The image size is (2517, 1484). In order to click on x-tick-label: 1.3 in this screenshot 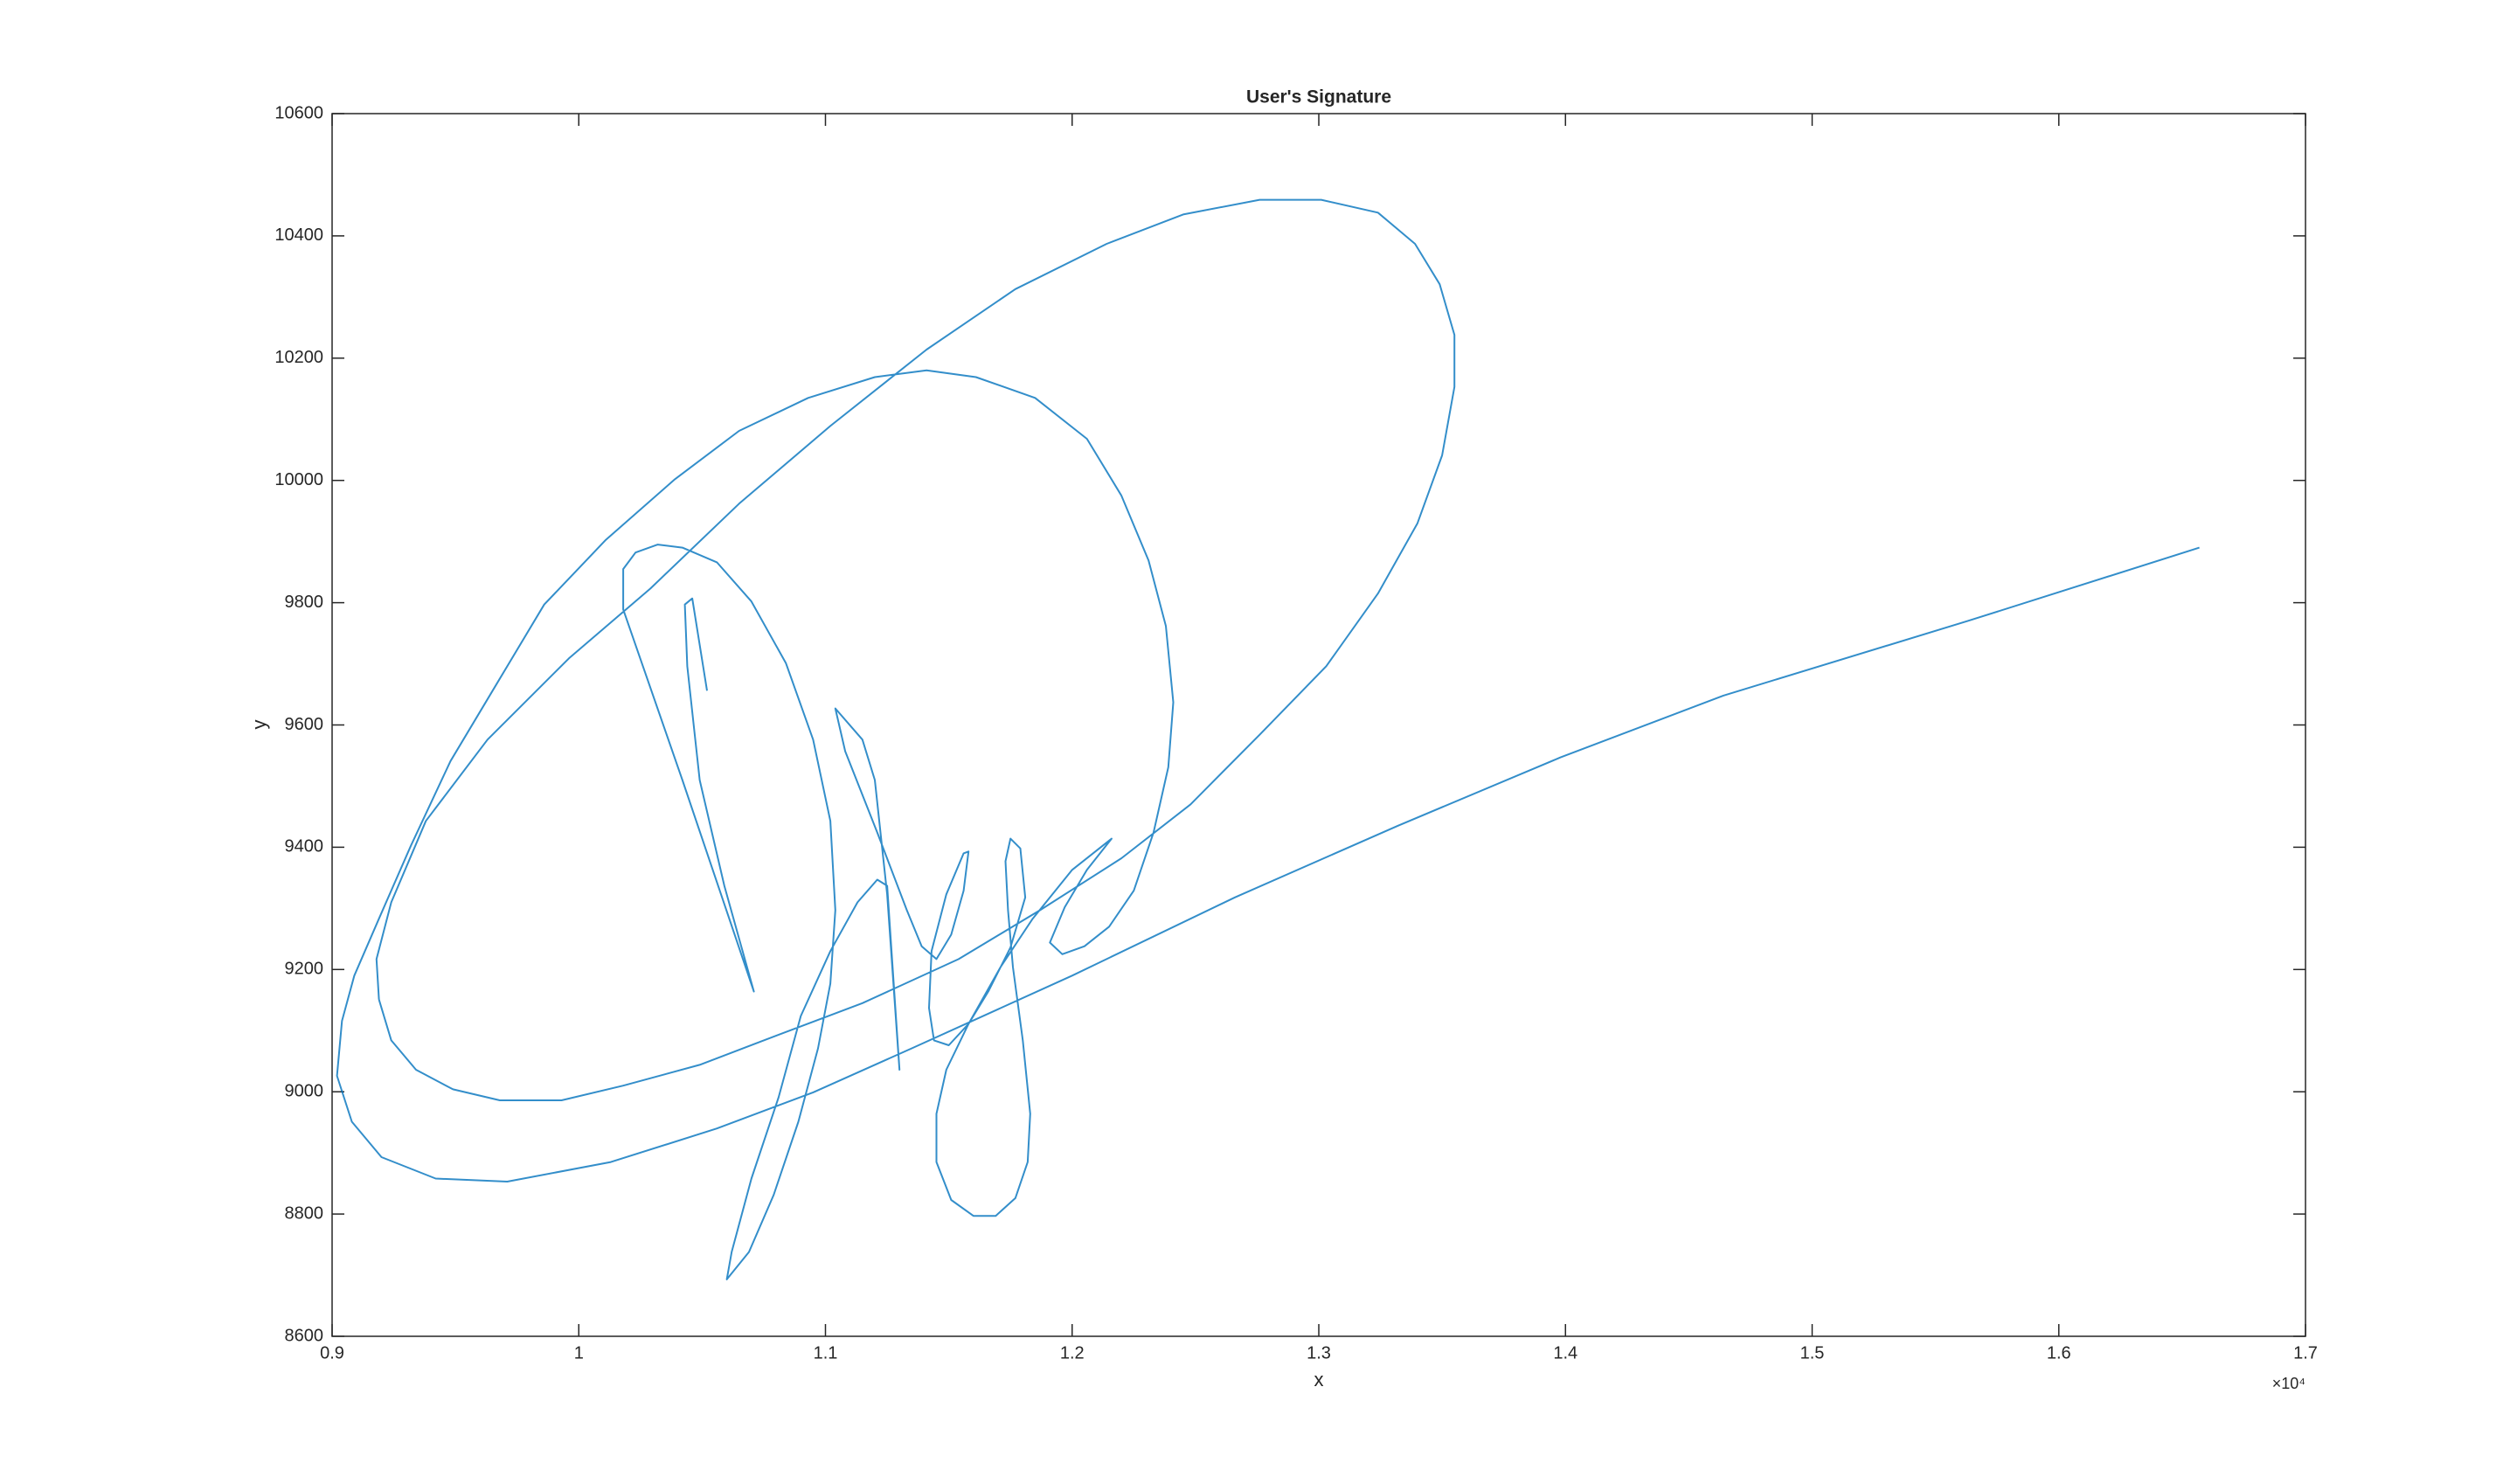, I will do `click(1319, 1353)`.